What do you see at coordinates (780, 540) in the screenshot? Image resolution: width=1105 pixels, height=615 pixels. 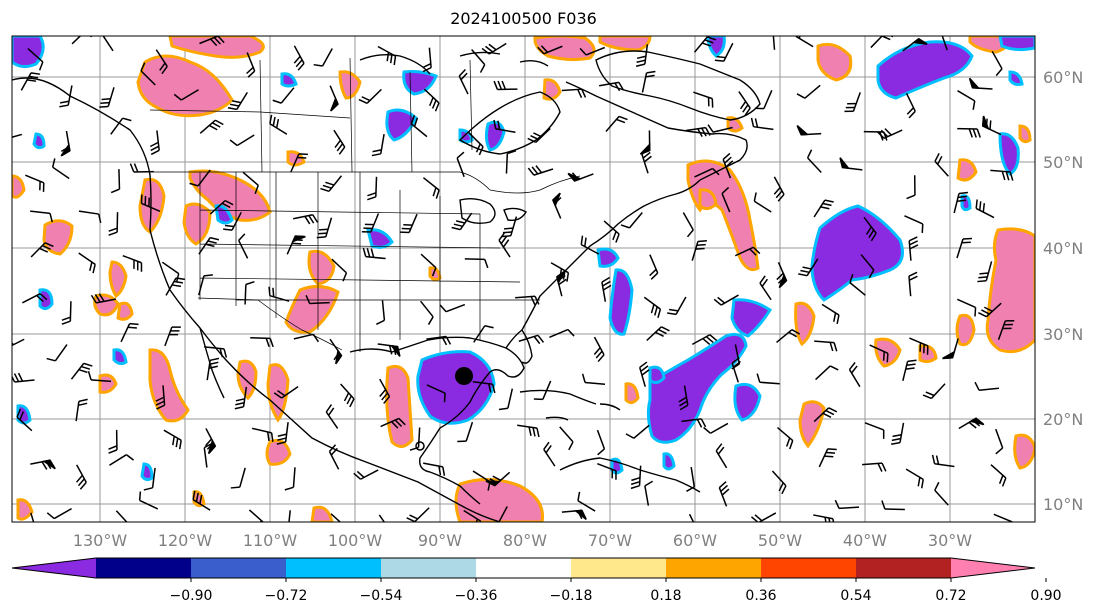 I see `longitude-label: 50°W` at bounding box center [780, 540].